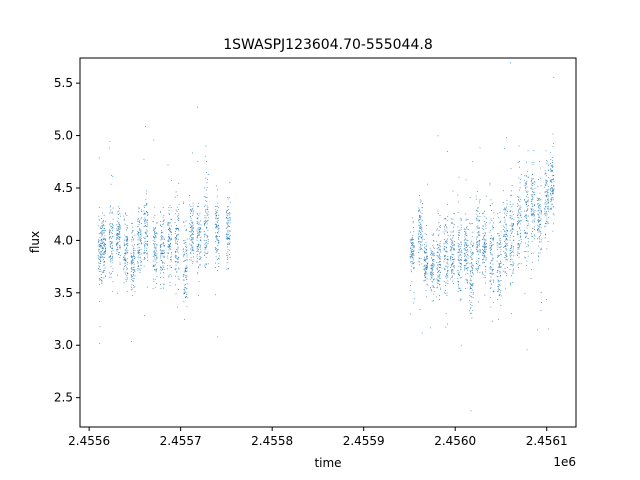  What do you see at coordinates (63, 188) in the screenshot?
I see `y-tick-label: 4.5` at bounding box center [63, 188].